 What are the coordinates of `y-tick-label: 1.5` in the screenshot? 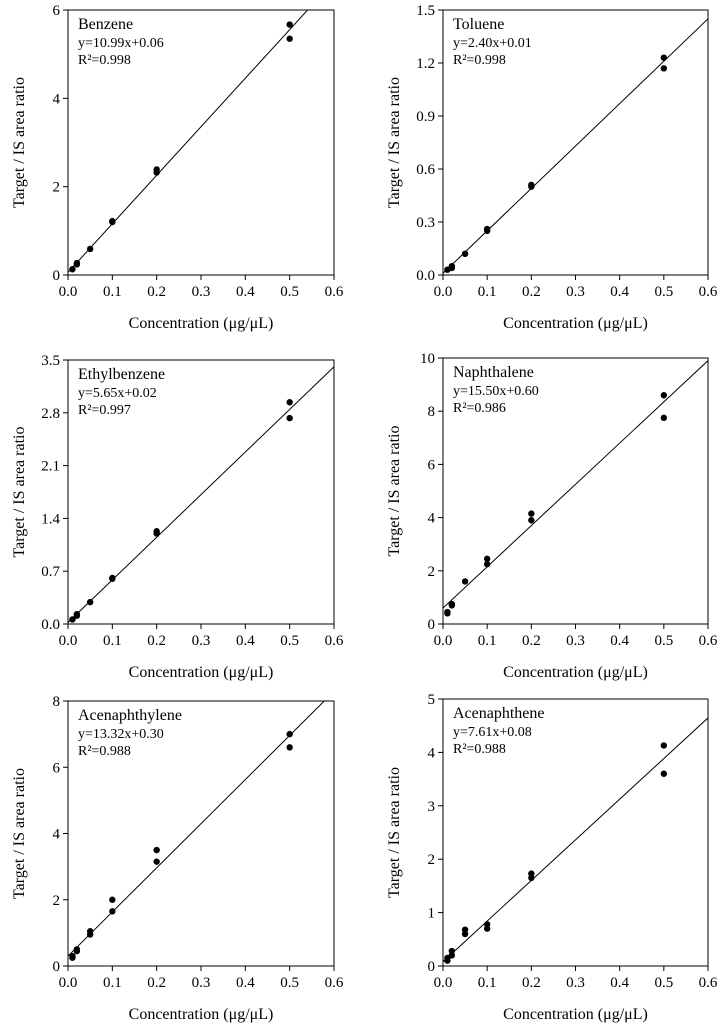 It's located at (425, 11).